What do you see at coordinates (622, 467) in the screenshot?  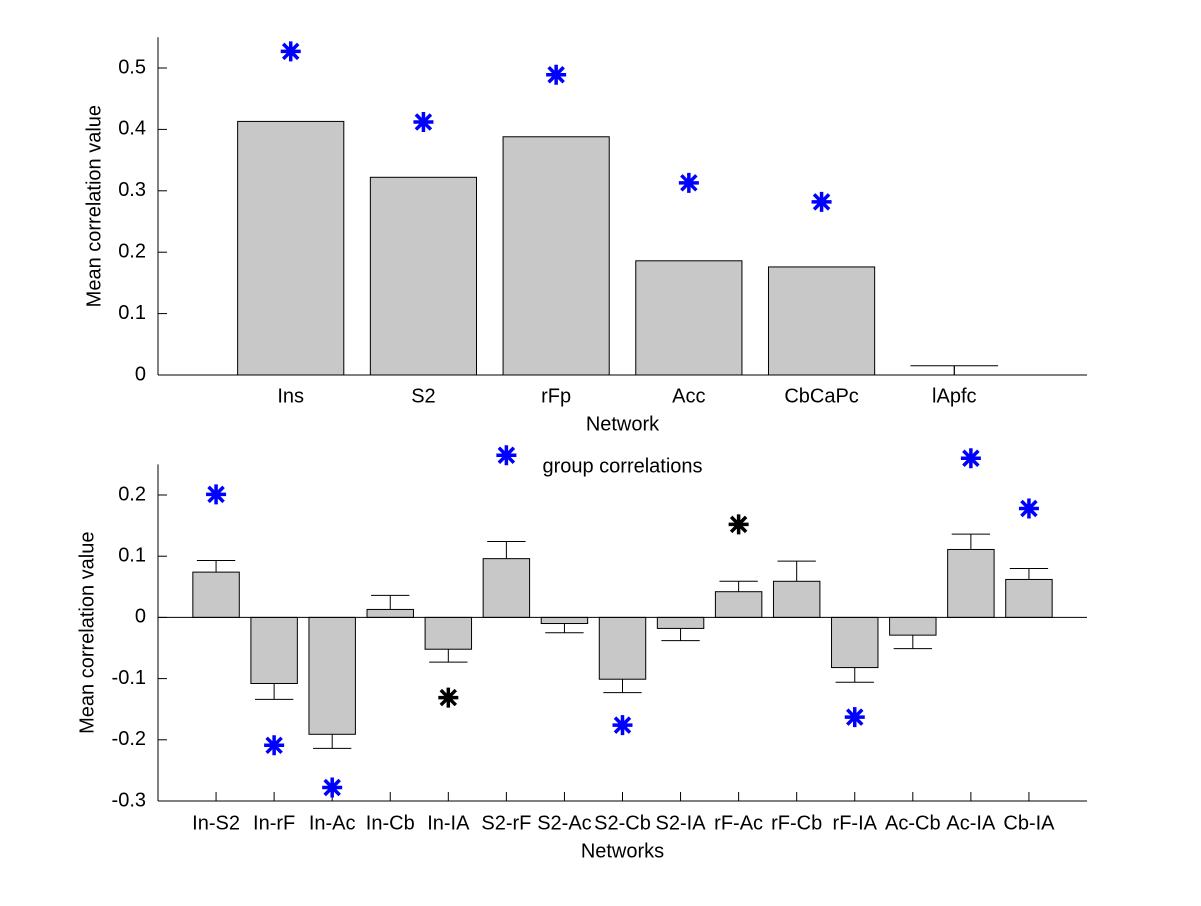 I see `chart-title: group correlations` at bounding box center [622, 467].